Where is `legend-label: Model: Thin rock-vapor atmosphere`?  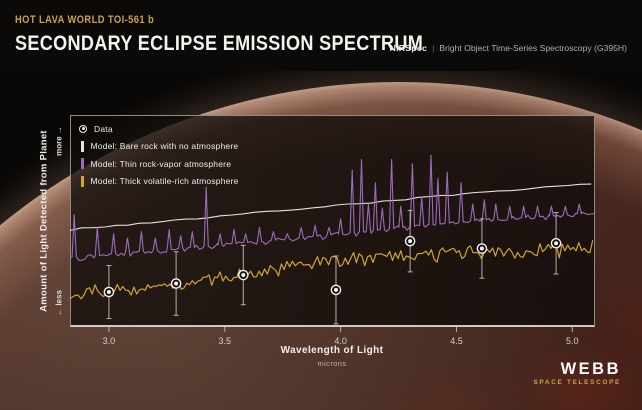
legend-label: Model: Thin rock-vapor atmosphere is located at coordinates (161, 163).